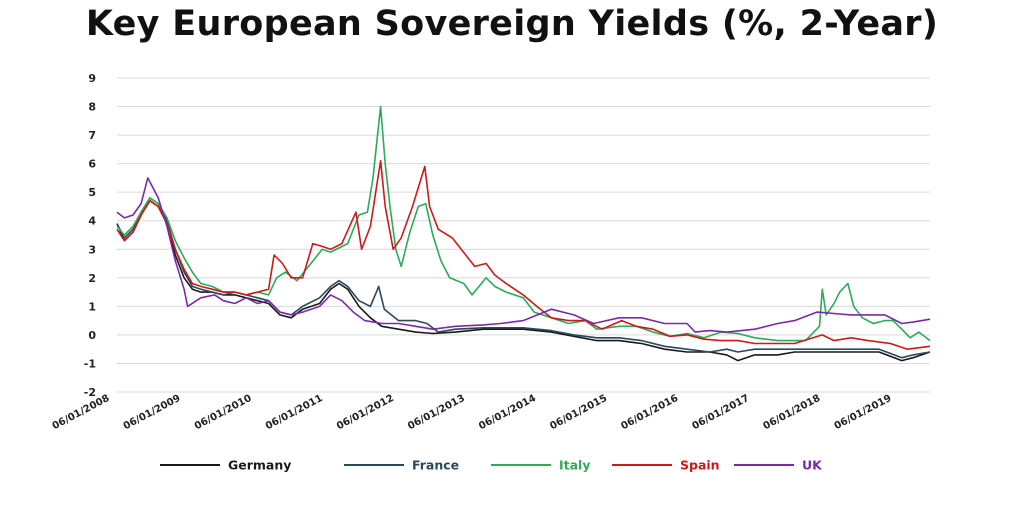 This screenshot has width=1024, height=510. I want to click on y-axis-ticks: 9 8 7 6 5 4 3 2 1 0 -1 -2, so click(90, 235).